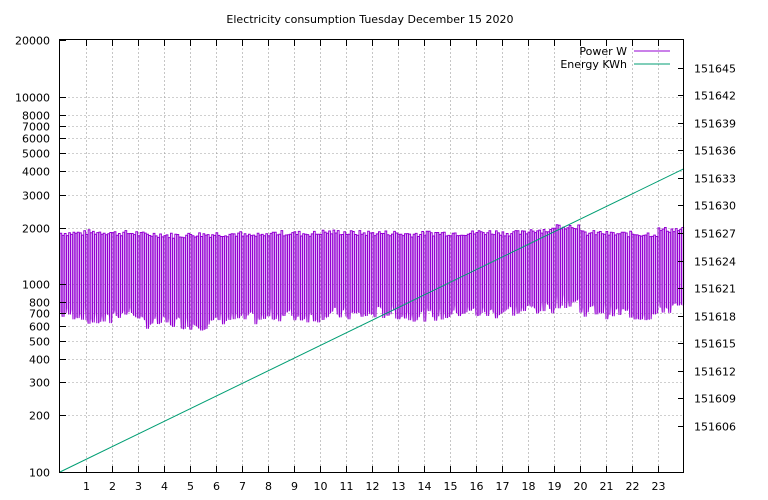 Image resolution: width=768 pixels, height=500 pixels. Describe the element at coordinates (593, 64) in the screenshot. I see `legend-label-energy: Energy KWh` at that location.